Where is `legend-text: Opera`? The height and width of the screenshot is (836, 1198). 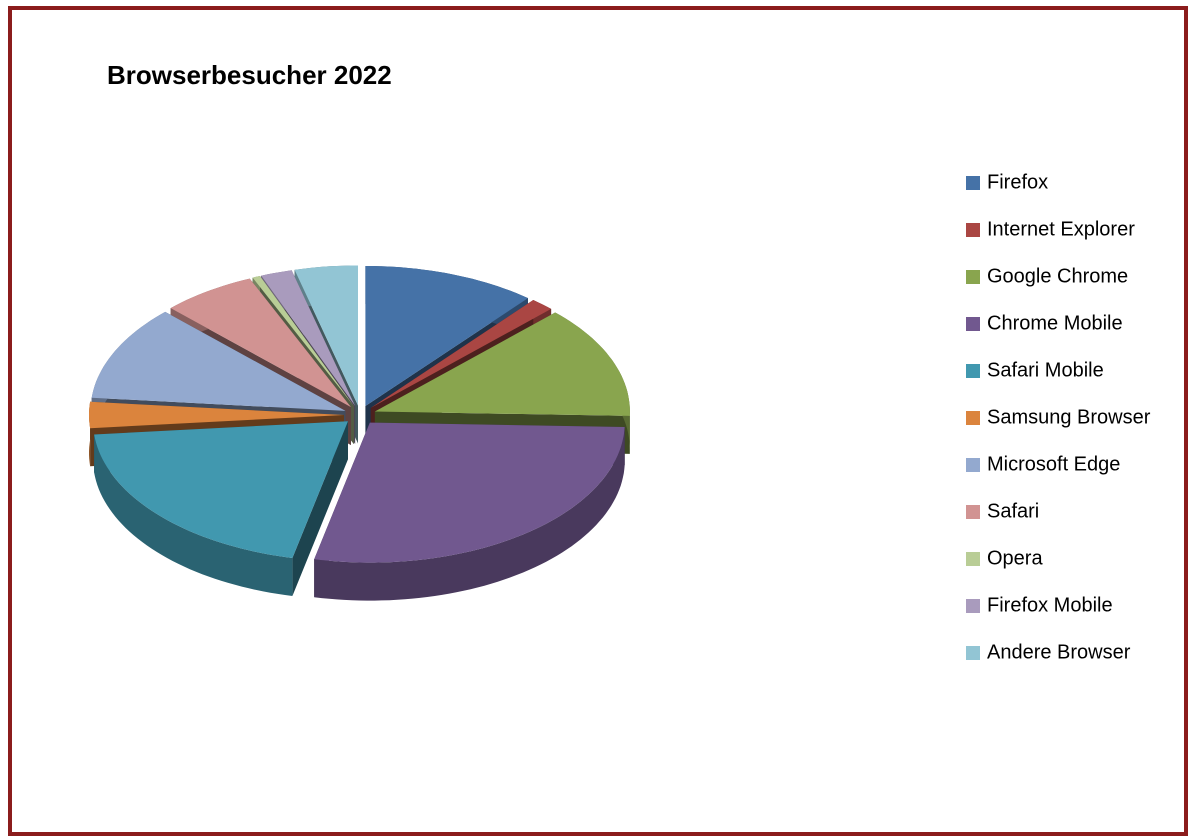
legend-text: Opera is located at coordinates (1015, 558).